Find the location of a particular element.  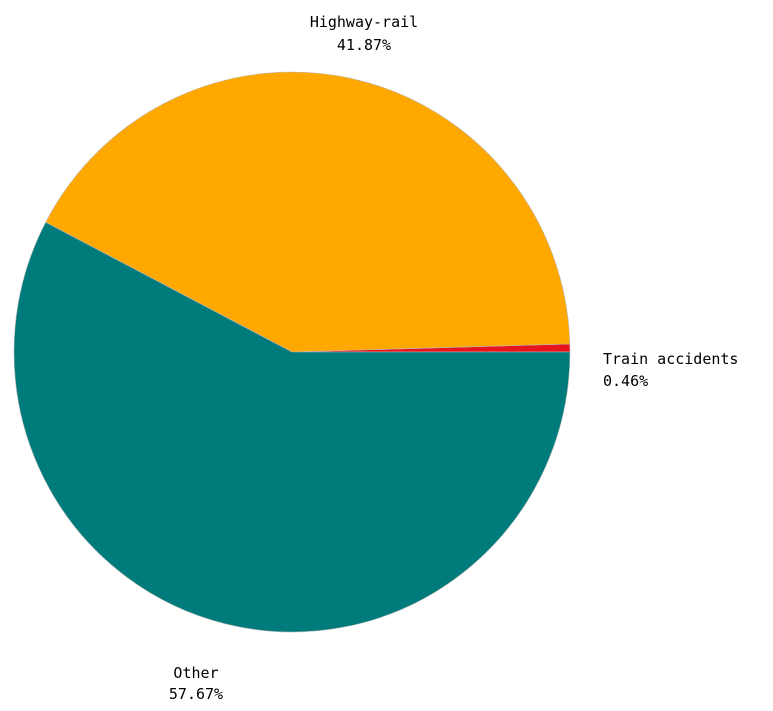

slice-value-highway-rail: 41.87% is located at coordinates (364, 45).